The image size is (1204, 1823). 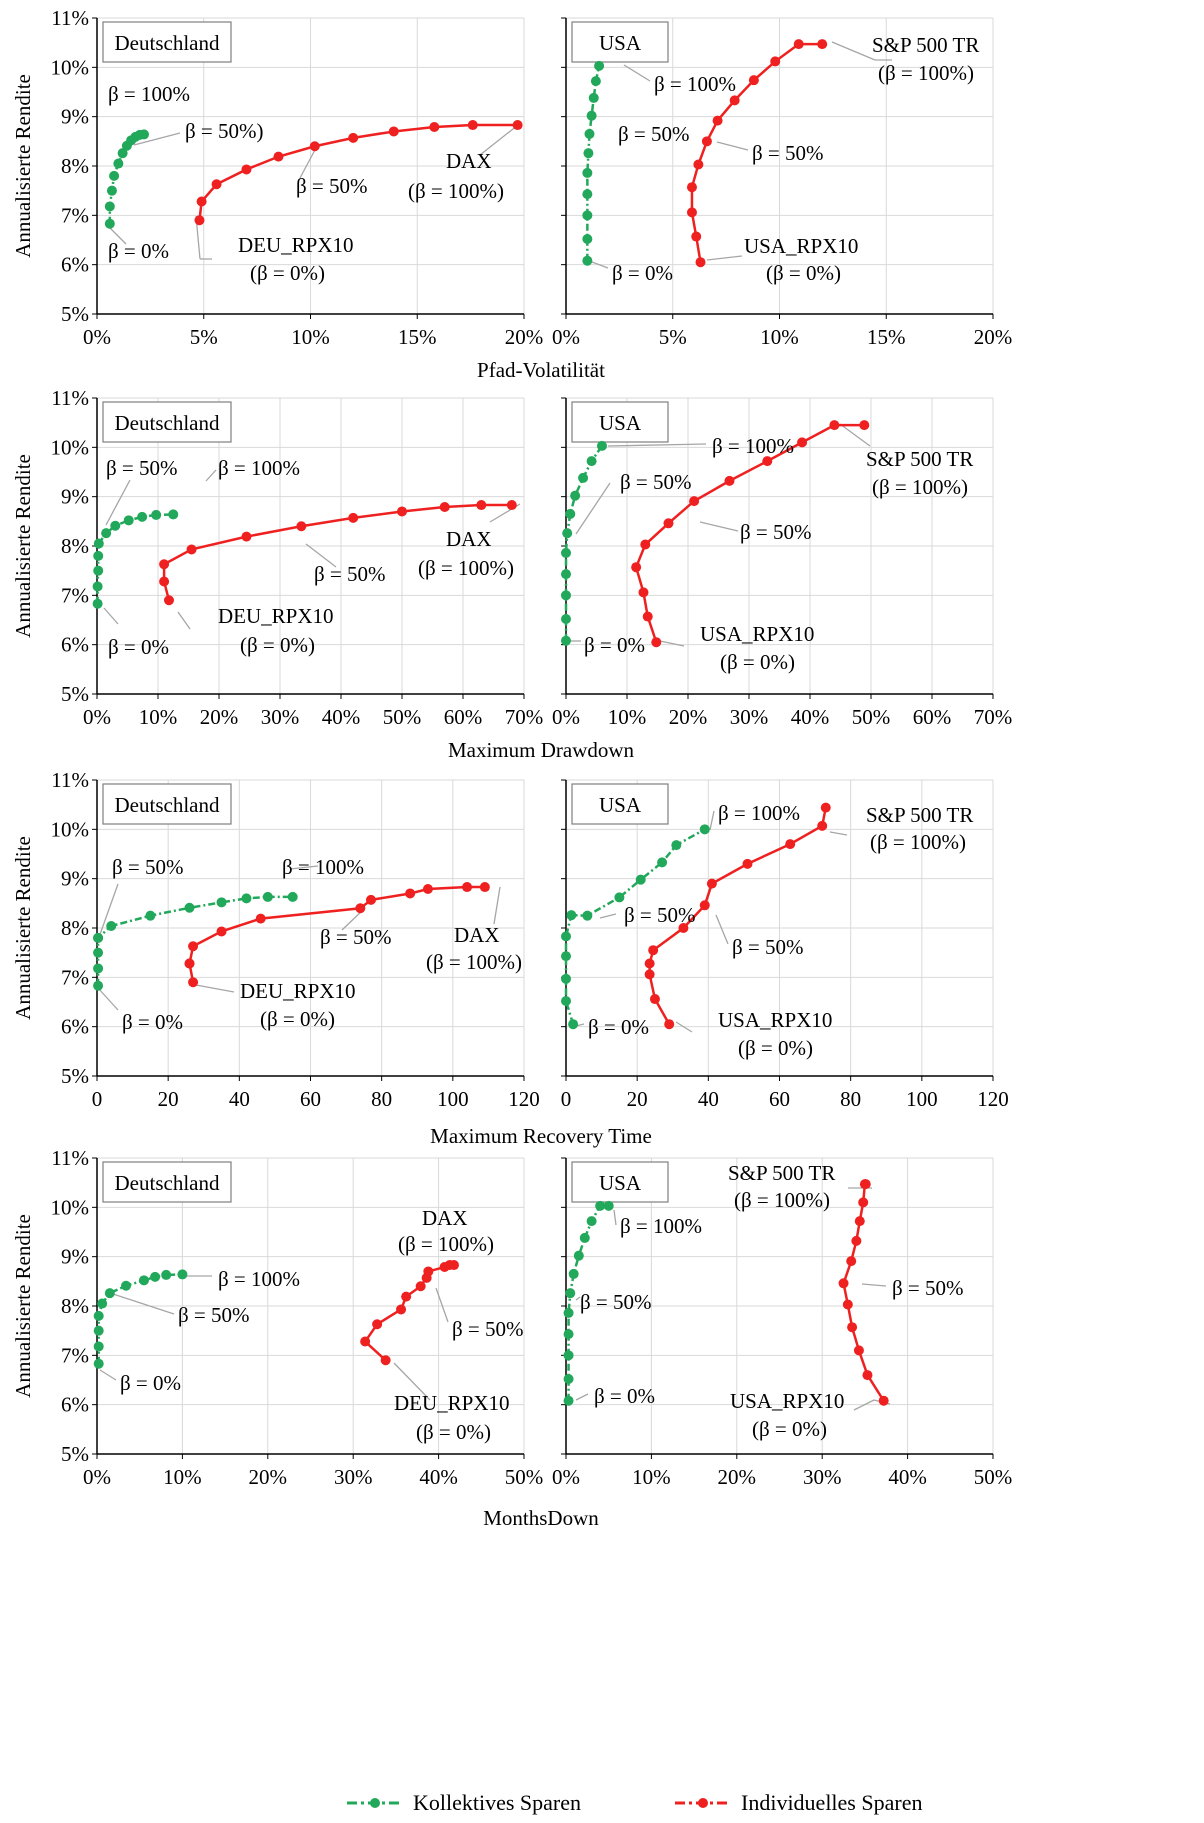 What do you see at coordinates (75, 645) in the screenshot?
I see `y-tick-label: 6%` at bounding box center [75, 645].